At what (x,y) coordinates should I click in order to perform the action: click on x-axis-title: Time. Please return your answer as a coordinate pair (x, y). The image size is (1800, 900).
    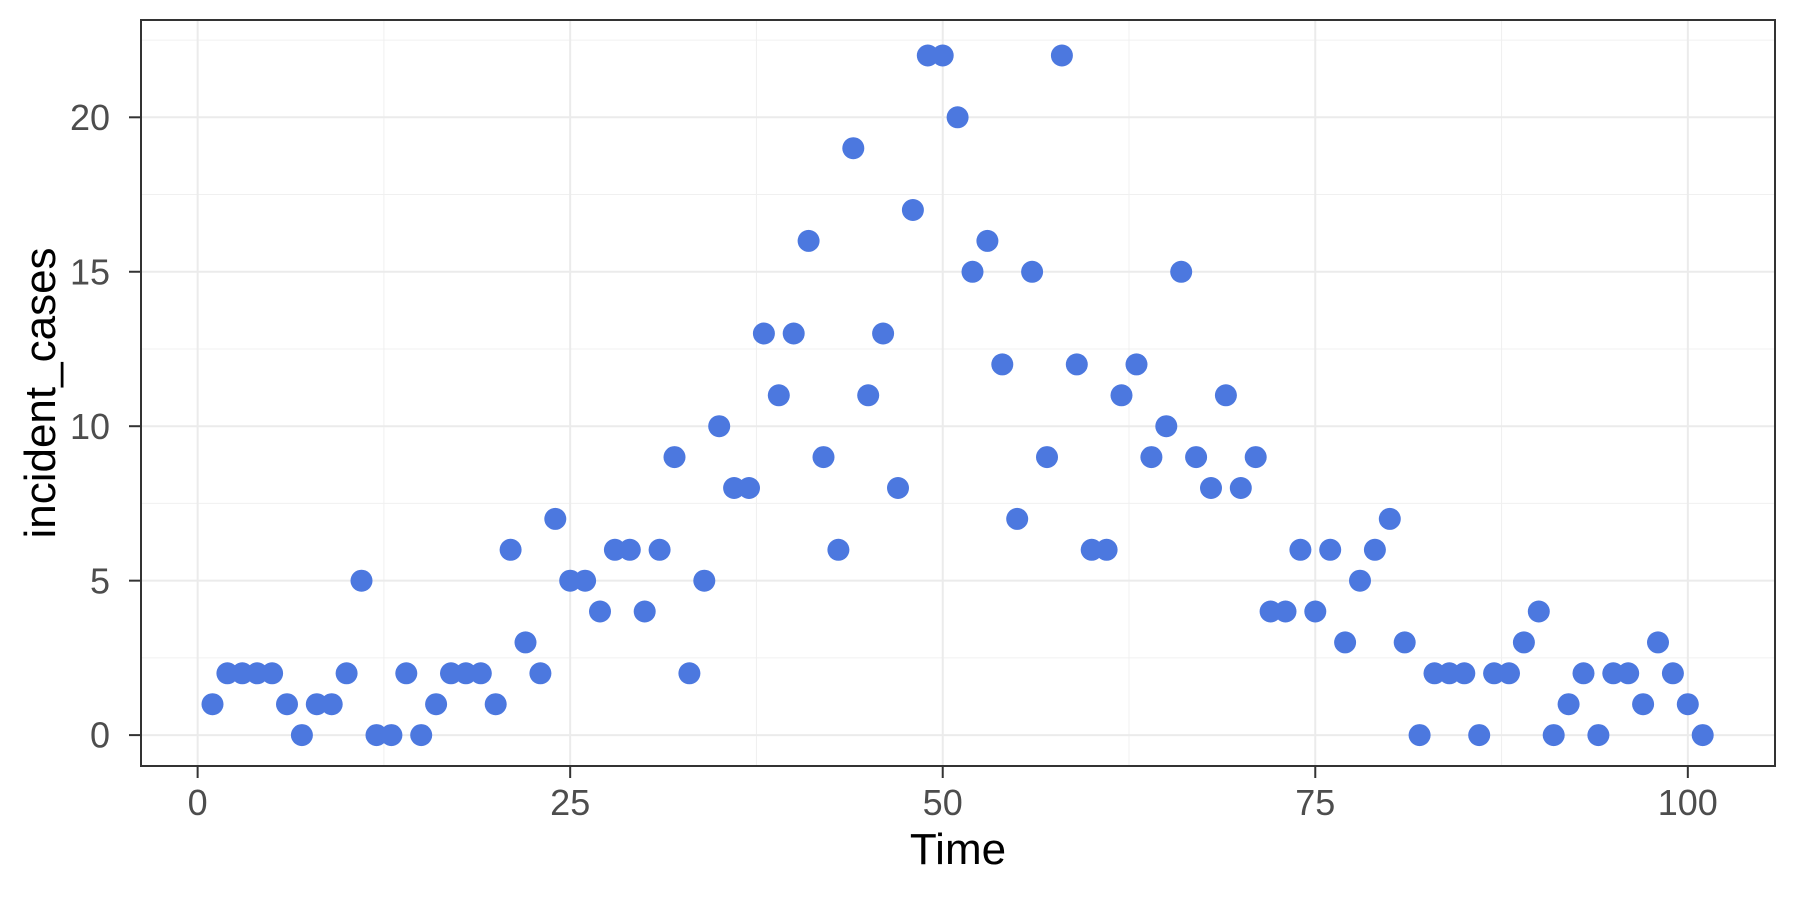
    Looking at the image, I should click on (958, 849).